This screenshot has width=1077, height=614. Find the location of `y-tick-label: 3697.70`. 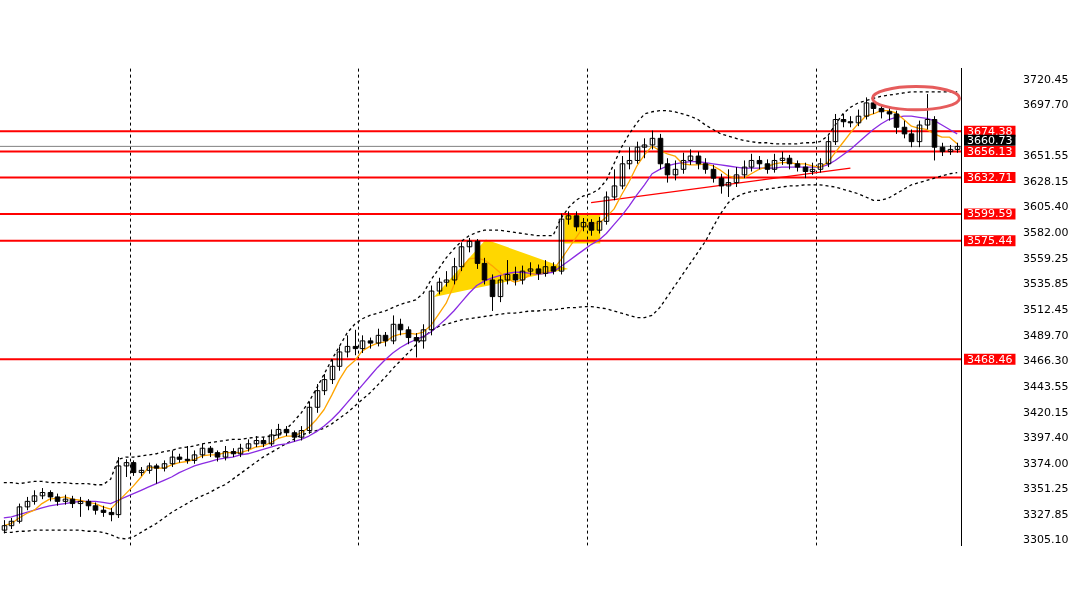

y-tick-label: 3697.70 is located at coordinates (1046, 105).